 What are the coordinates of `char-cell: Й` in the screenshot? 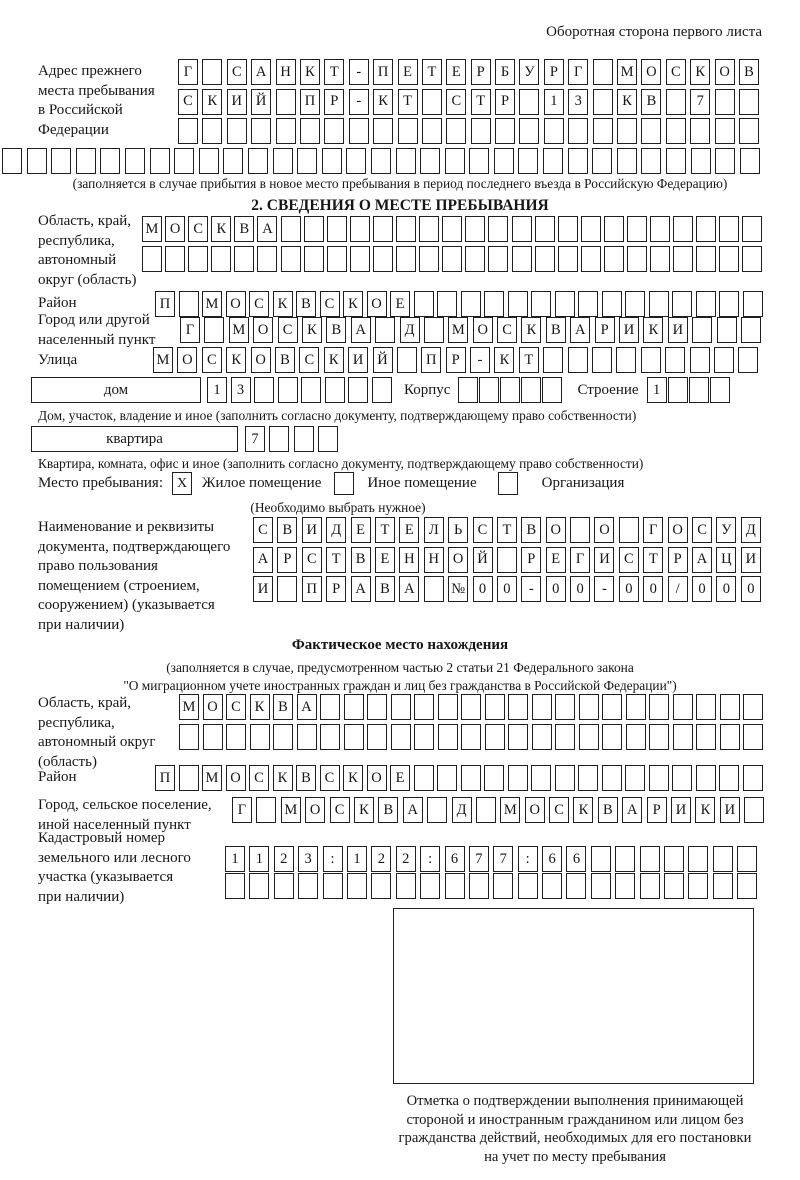 It's located at (382, 360).